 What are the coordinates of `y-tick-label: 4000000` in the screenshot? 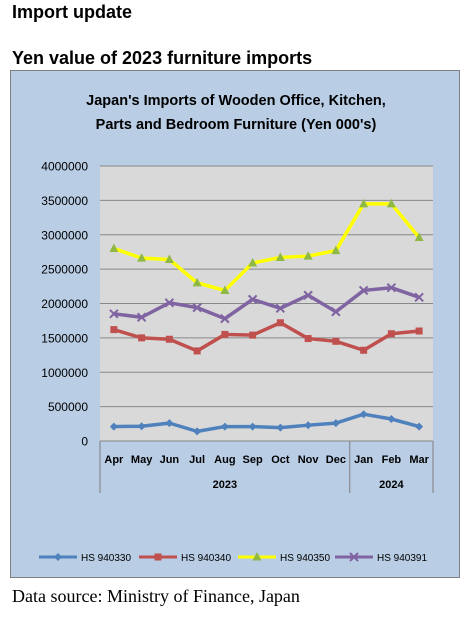 It's located at (64, 167).